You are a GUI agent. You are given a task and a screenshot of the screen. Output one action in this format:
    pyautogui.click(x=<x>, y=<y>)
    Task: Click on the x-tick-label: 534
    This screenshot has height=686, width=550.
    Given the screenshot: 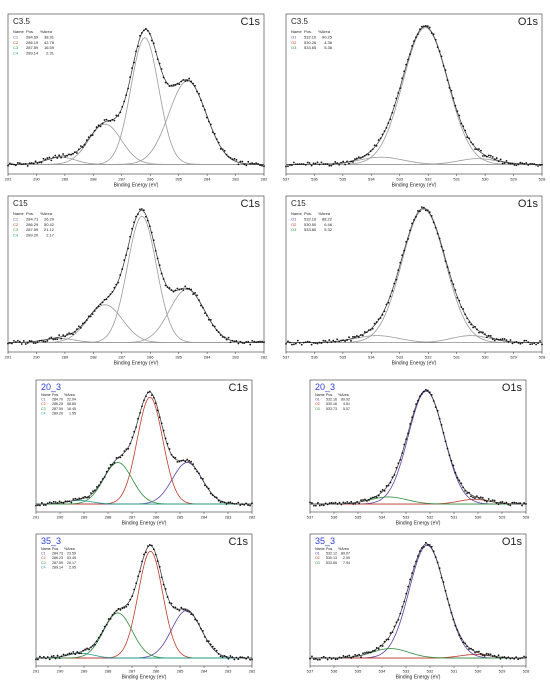 What is the action you would take?
    pyautogui.click(x=371, y=179)
    